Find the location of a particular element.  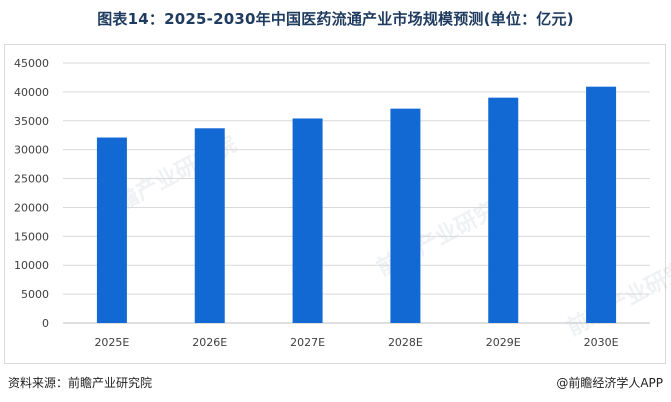

y-tick-label: 15000 is located at coordinates (31, 236).